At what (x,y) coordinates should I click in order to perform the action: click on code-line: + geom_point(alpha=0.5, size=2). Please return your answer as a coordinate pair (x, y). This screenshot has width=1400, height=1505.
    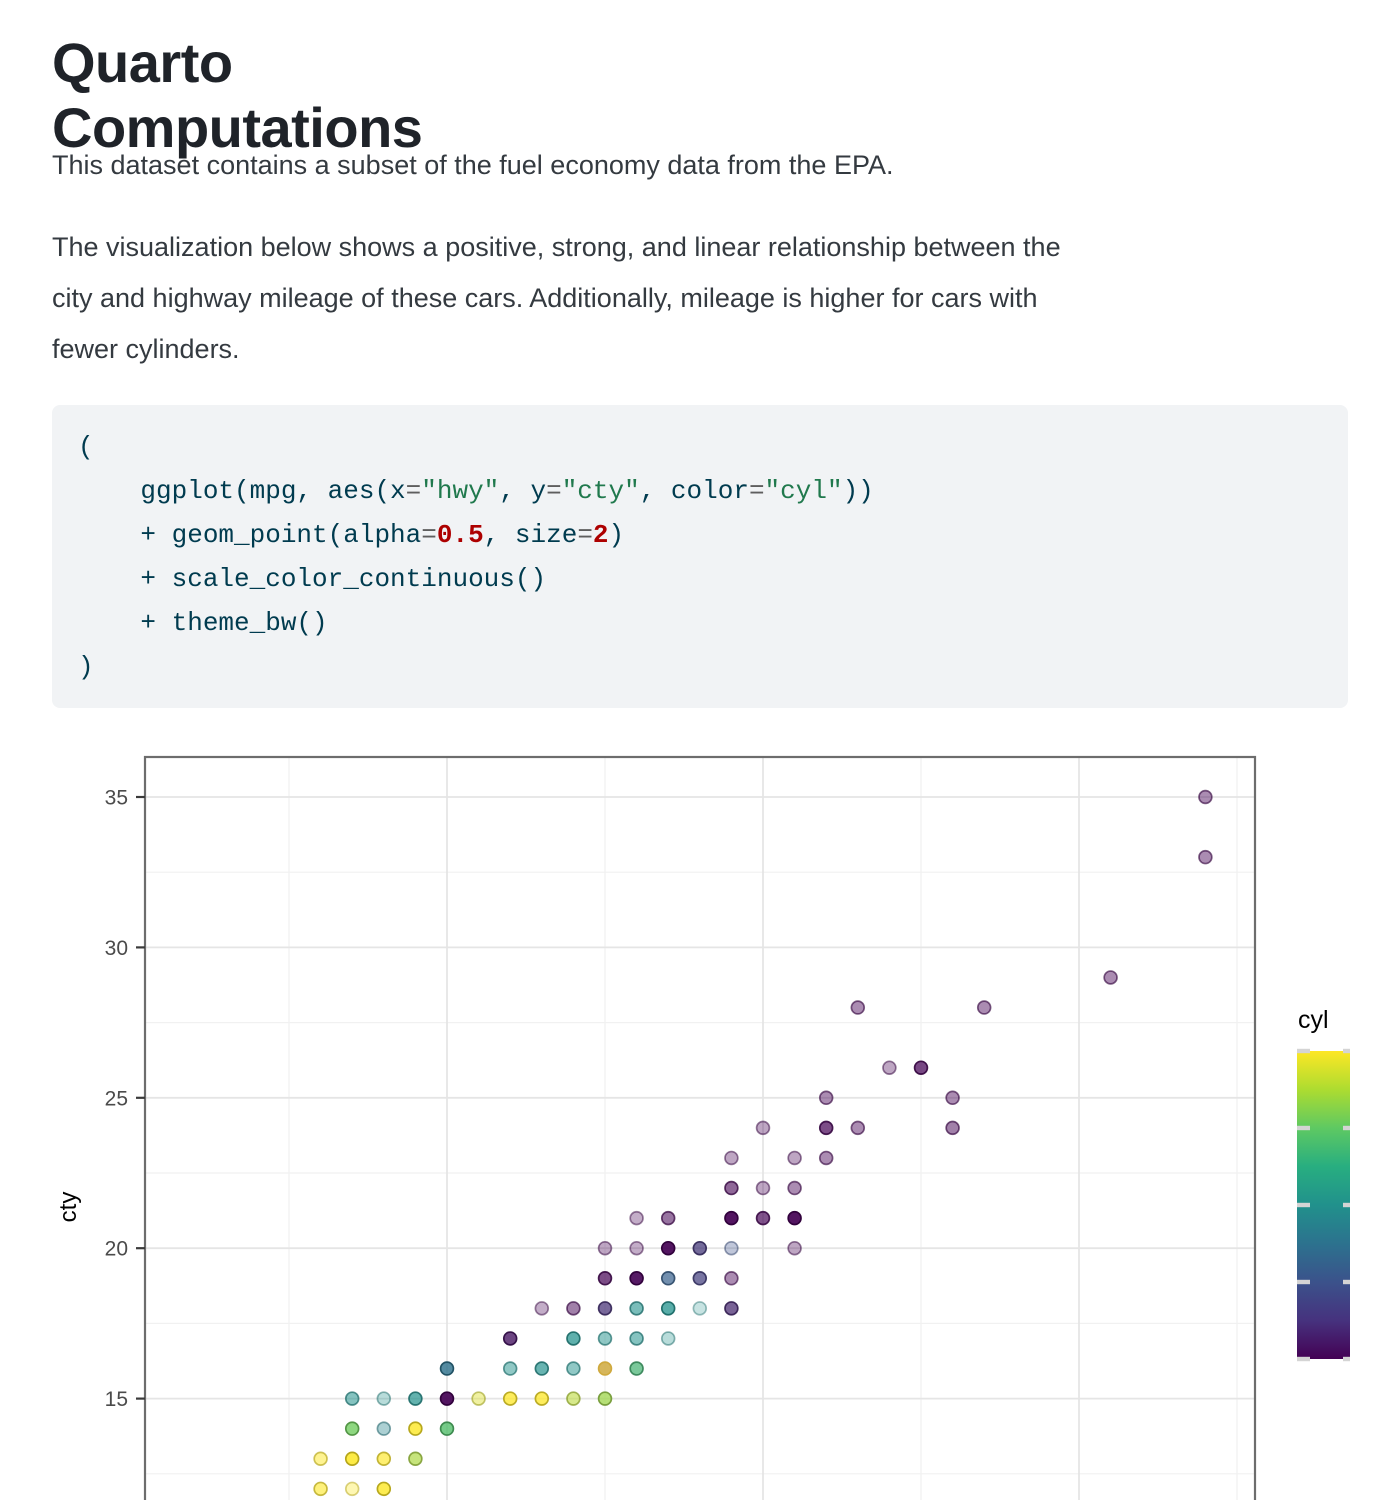
    Looking at the image, I should click on (351, 535).